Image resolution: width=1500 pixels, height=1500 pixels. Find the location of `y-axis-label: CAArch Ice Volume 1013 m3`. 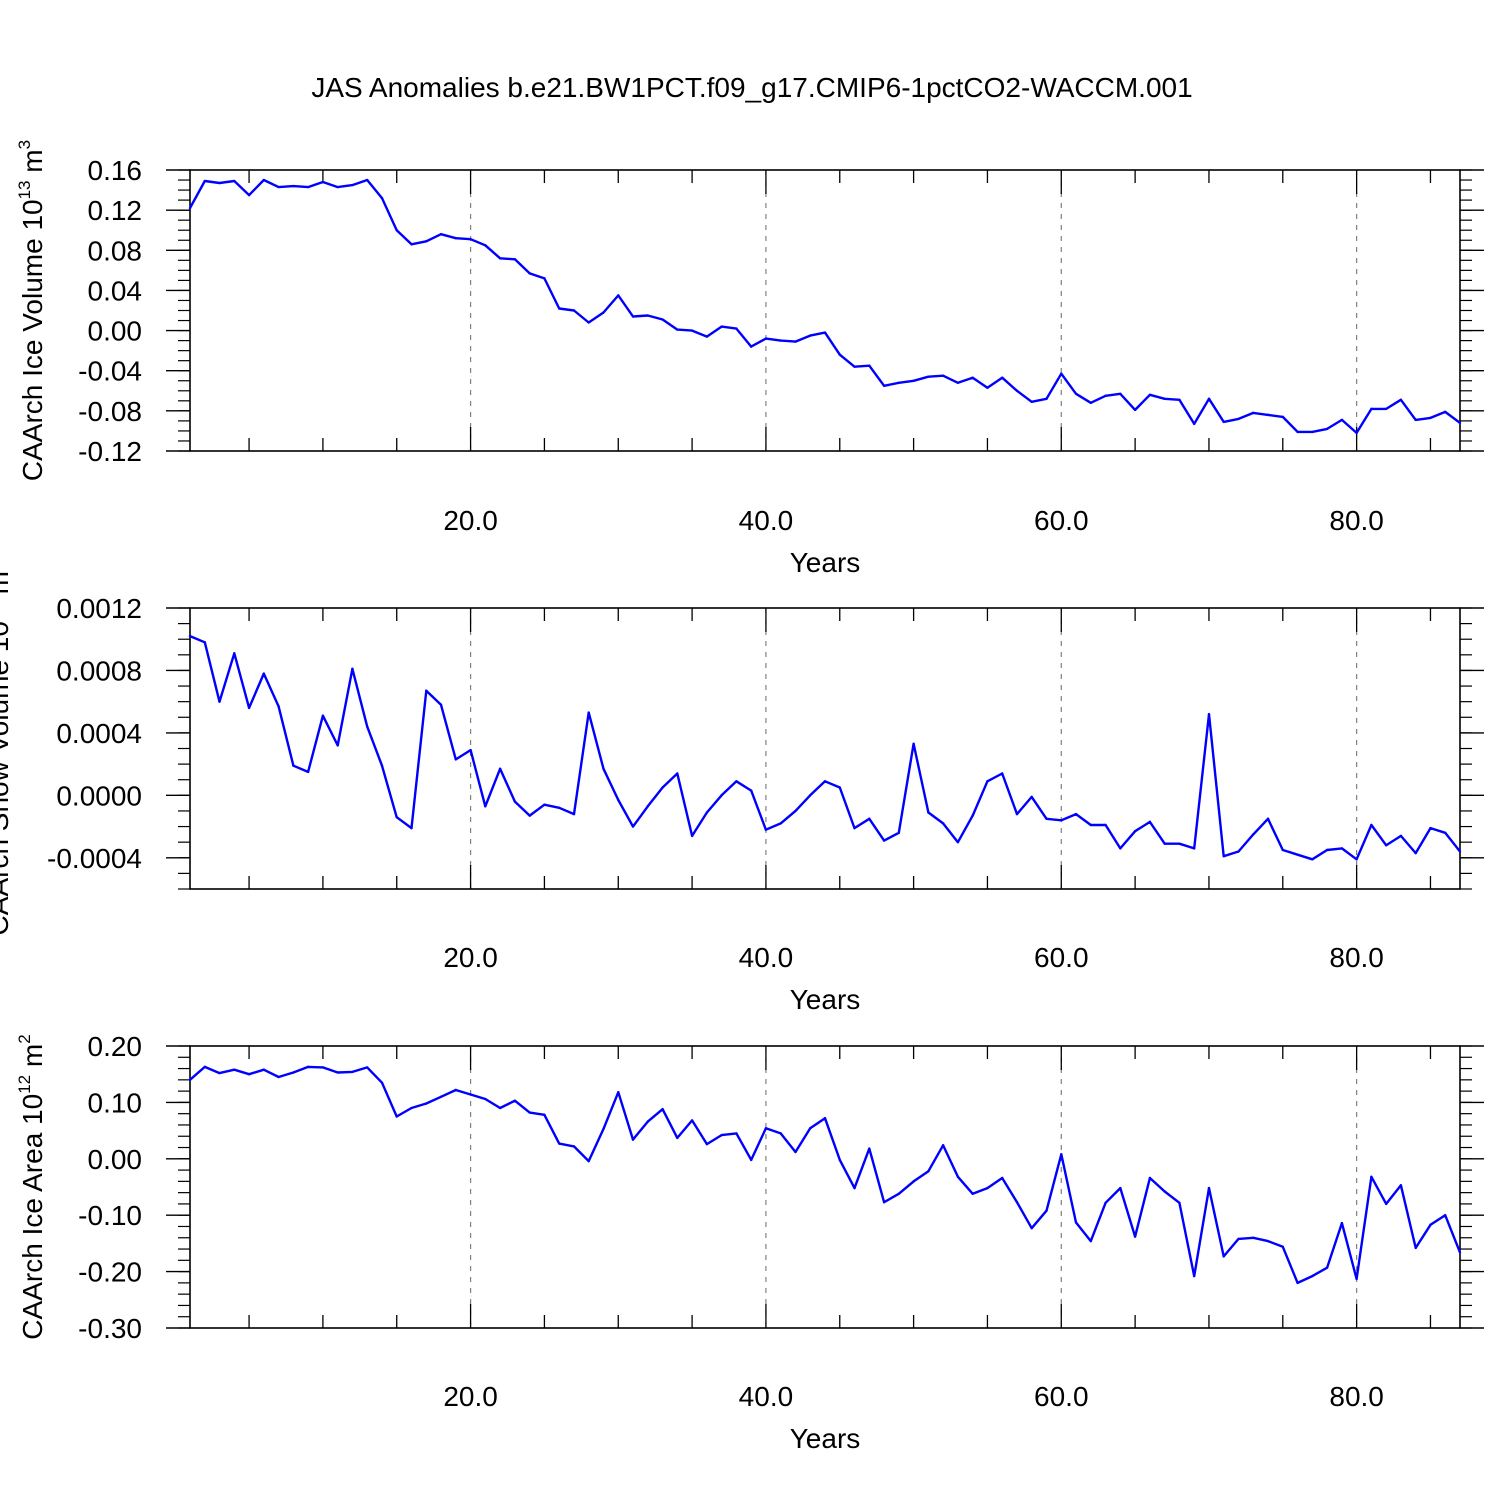

y-axis-label: CAArch Ice Volume 1013 m3 is located at coordinates (31, 310).